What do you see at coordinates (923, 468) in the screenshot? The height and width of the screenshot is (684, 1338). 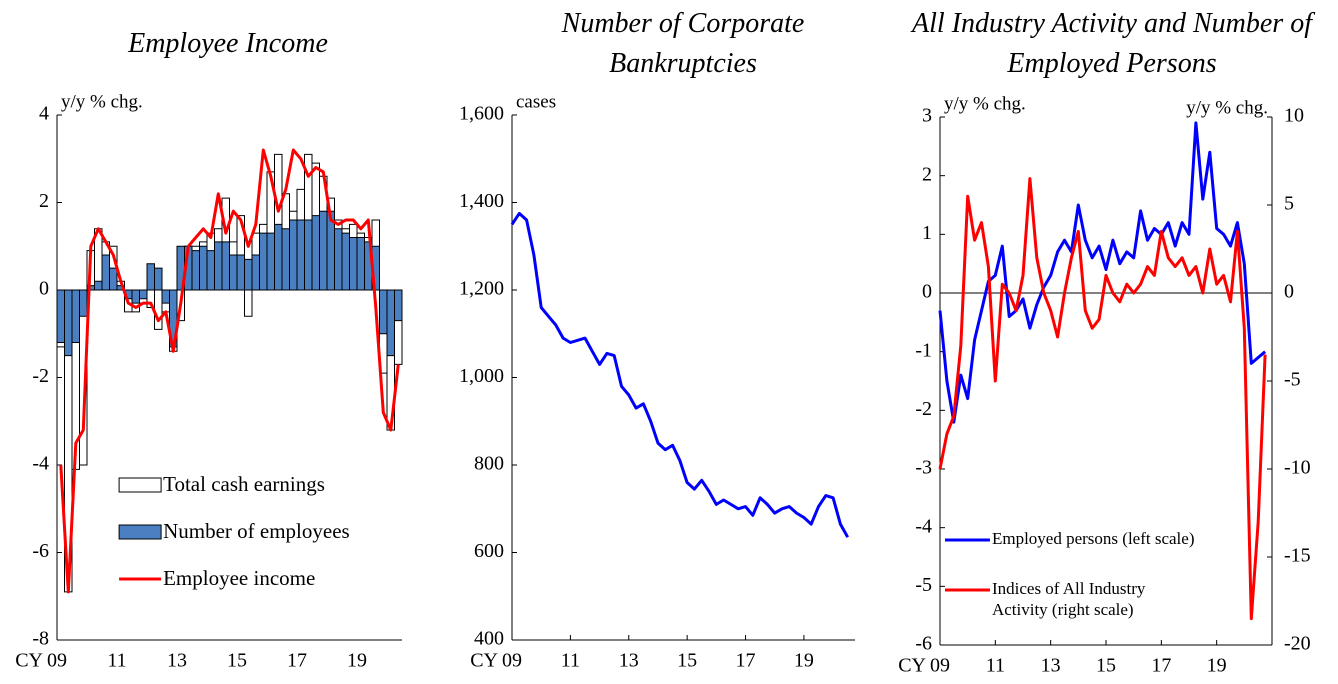 I see `y-tick-label: -3` at bounding box center [923, 468].